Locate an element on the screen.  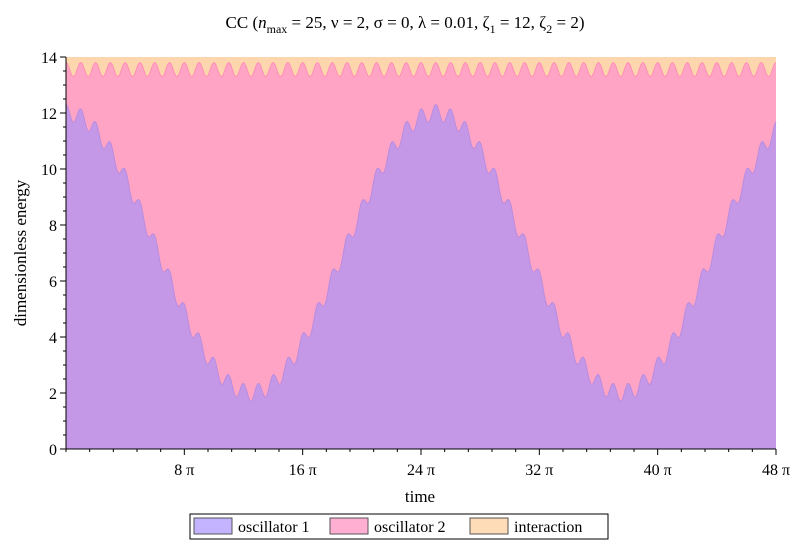
legend: oscillator 1 oscillator 2 interaction is located at coordinates (399, 526).